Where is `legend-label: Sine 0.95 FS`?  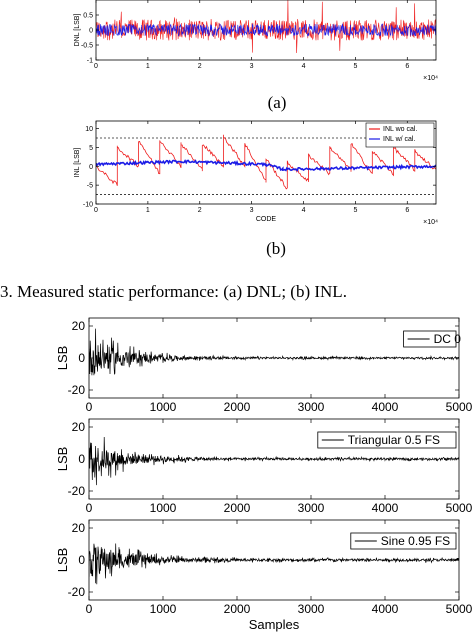
legend-label: Sine 0.95 FS is located at coordinates (415, 541).